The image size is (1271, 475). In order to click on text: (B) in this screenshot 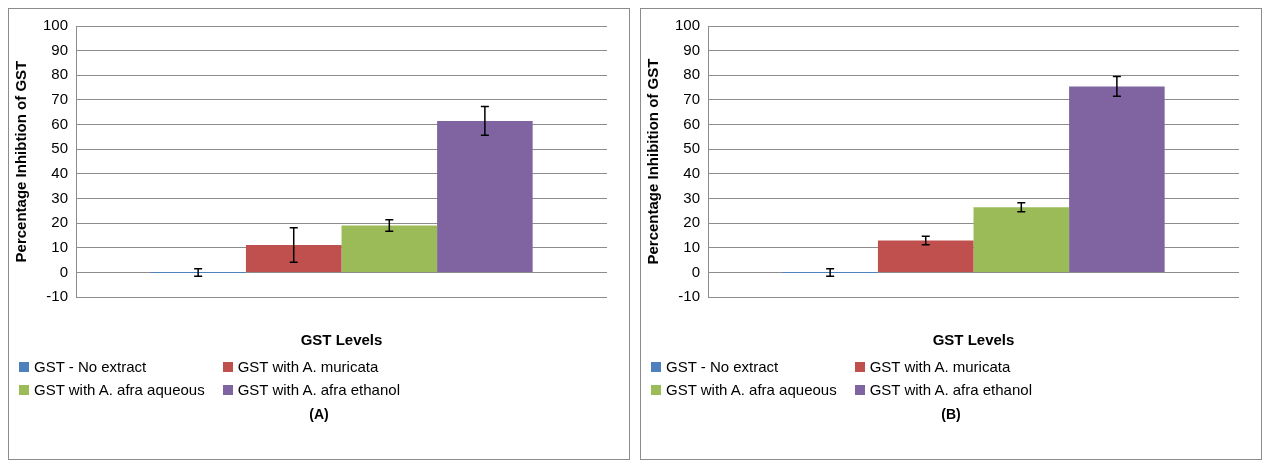, I will do `click(951, 414)`.